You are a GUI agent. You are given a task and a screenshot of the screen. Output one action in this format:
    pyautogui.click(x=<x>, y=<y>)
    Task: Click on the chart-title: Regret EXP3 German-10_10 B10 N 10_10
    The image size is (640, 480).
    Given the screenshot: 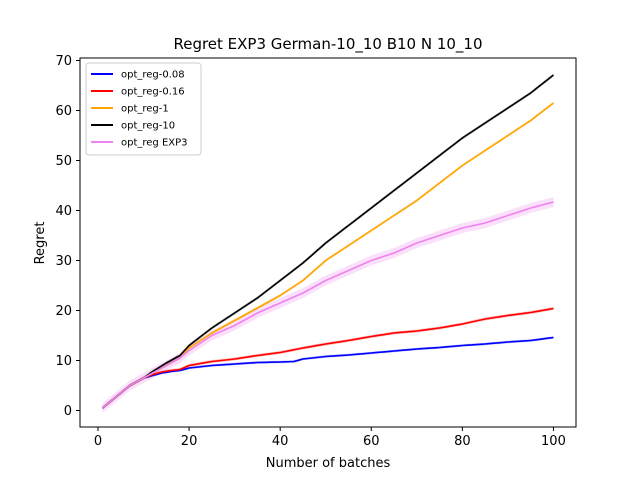 What is the action you would take?
    pyautogui.click(x=327, y=44)
    